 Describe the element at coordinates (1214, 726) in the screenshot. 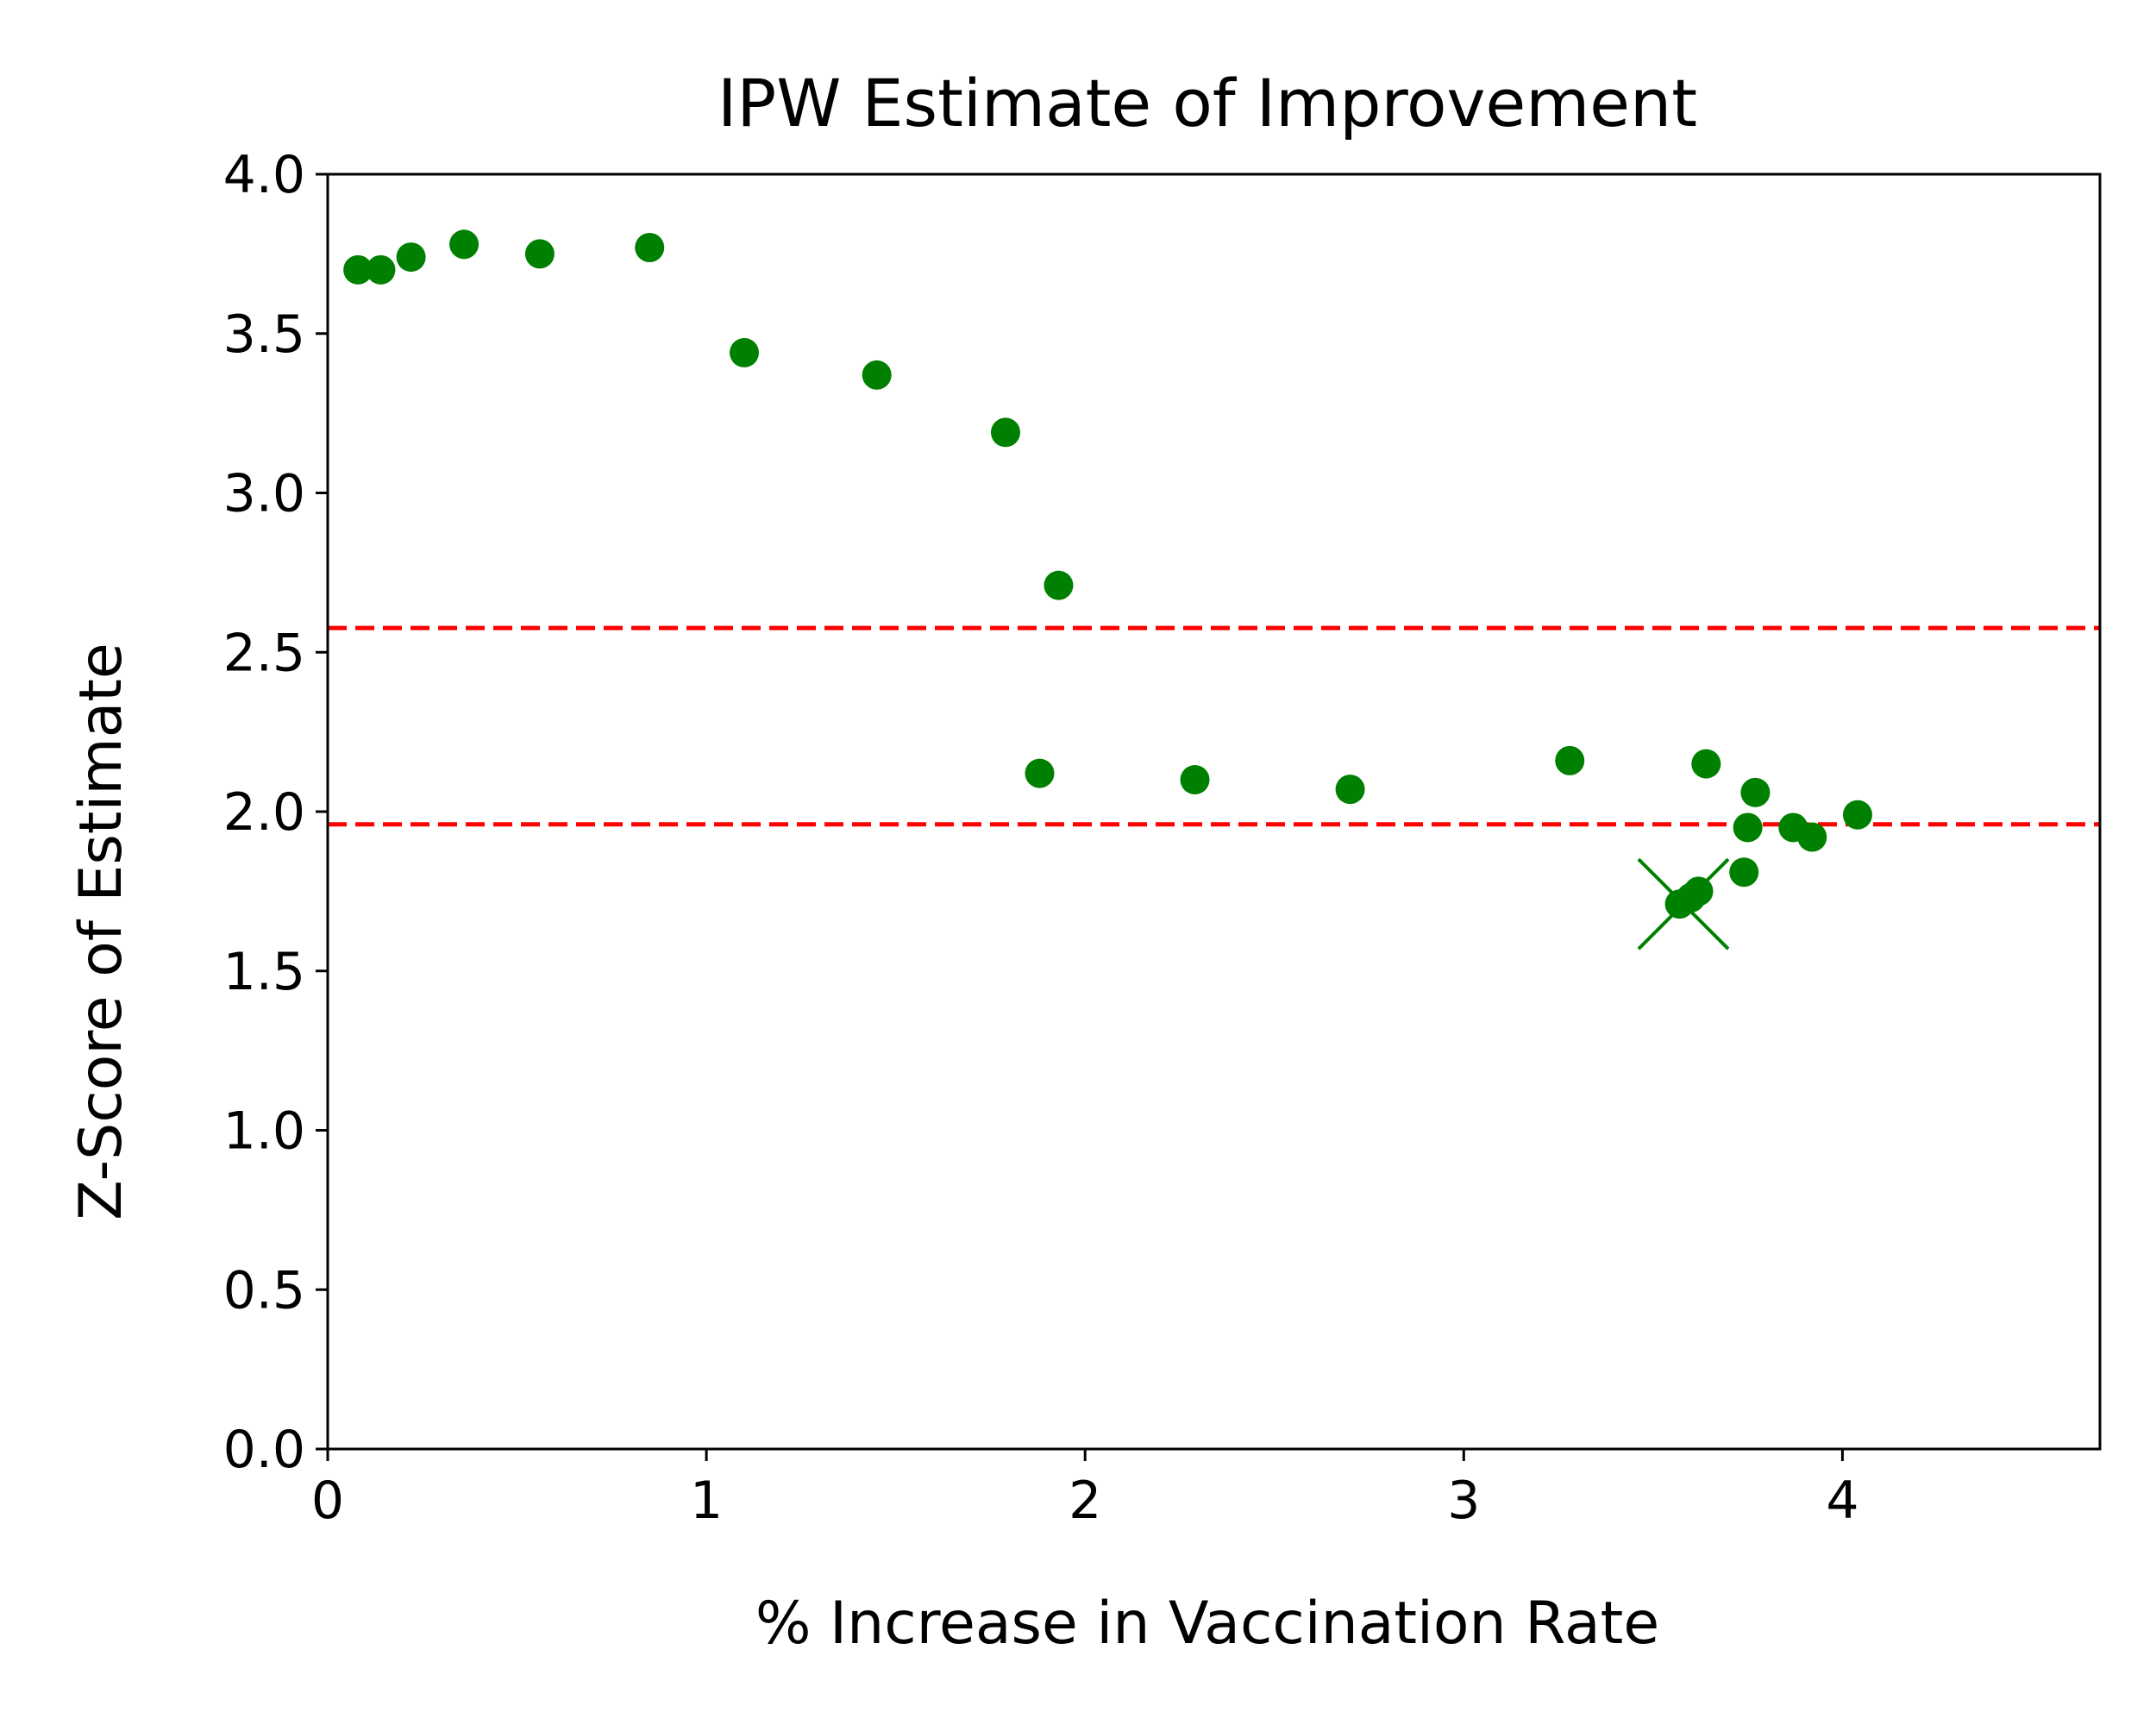

I see `reference-lines` at that location.